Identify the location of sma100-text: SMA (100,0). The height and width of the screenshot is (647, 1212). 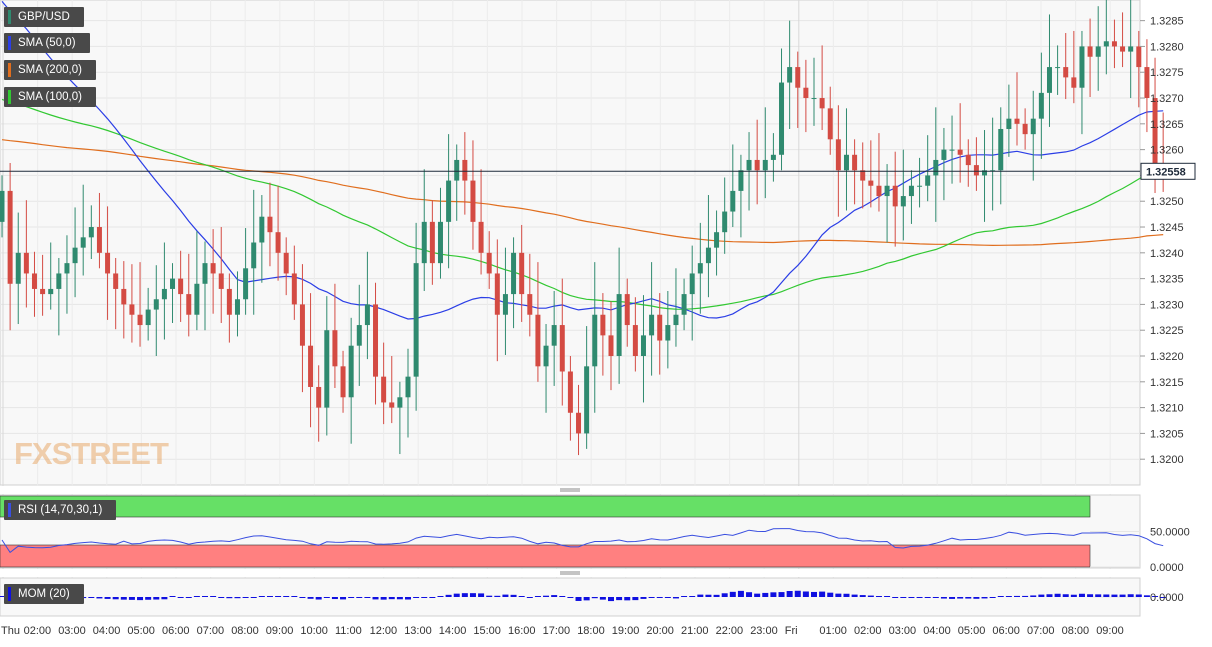
(50, 97).